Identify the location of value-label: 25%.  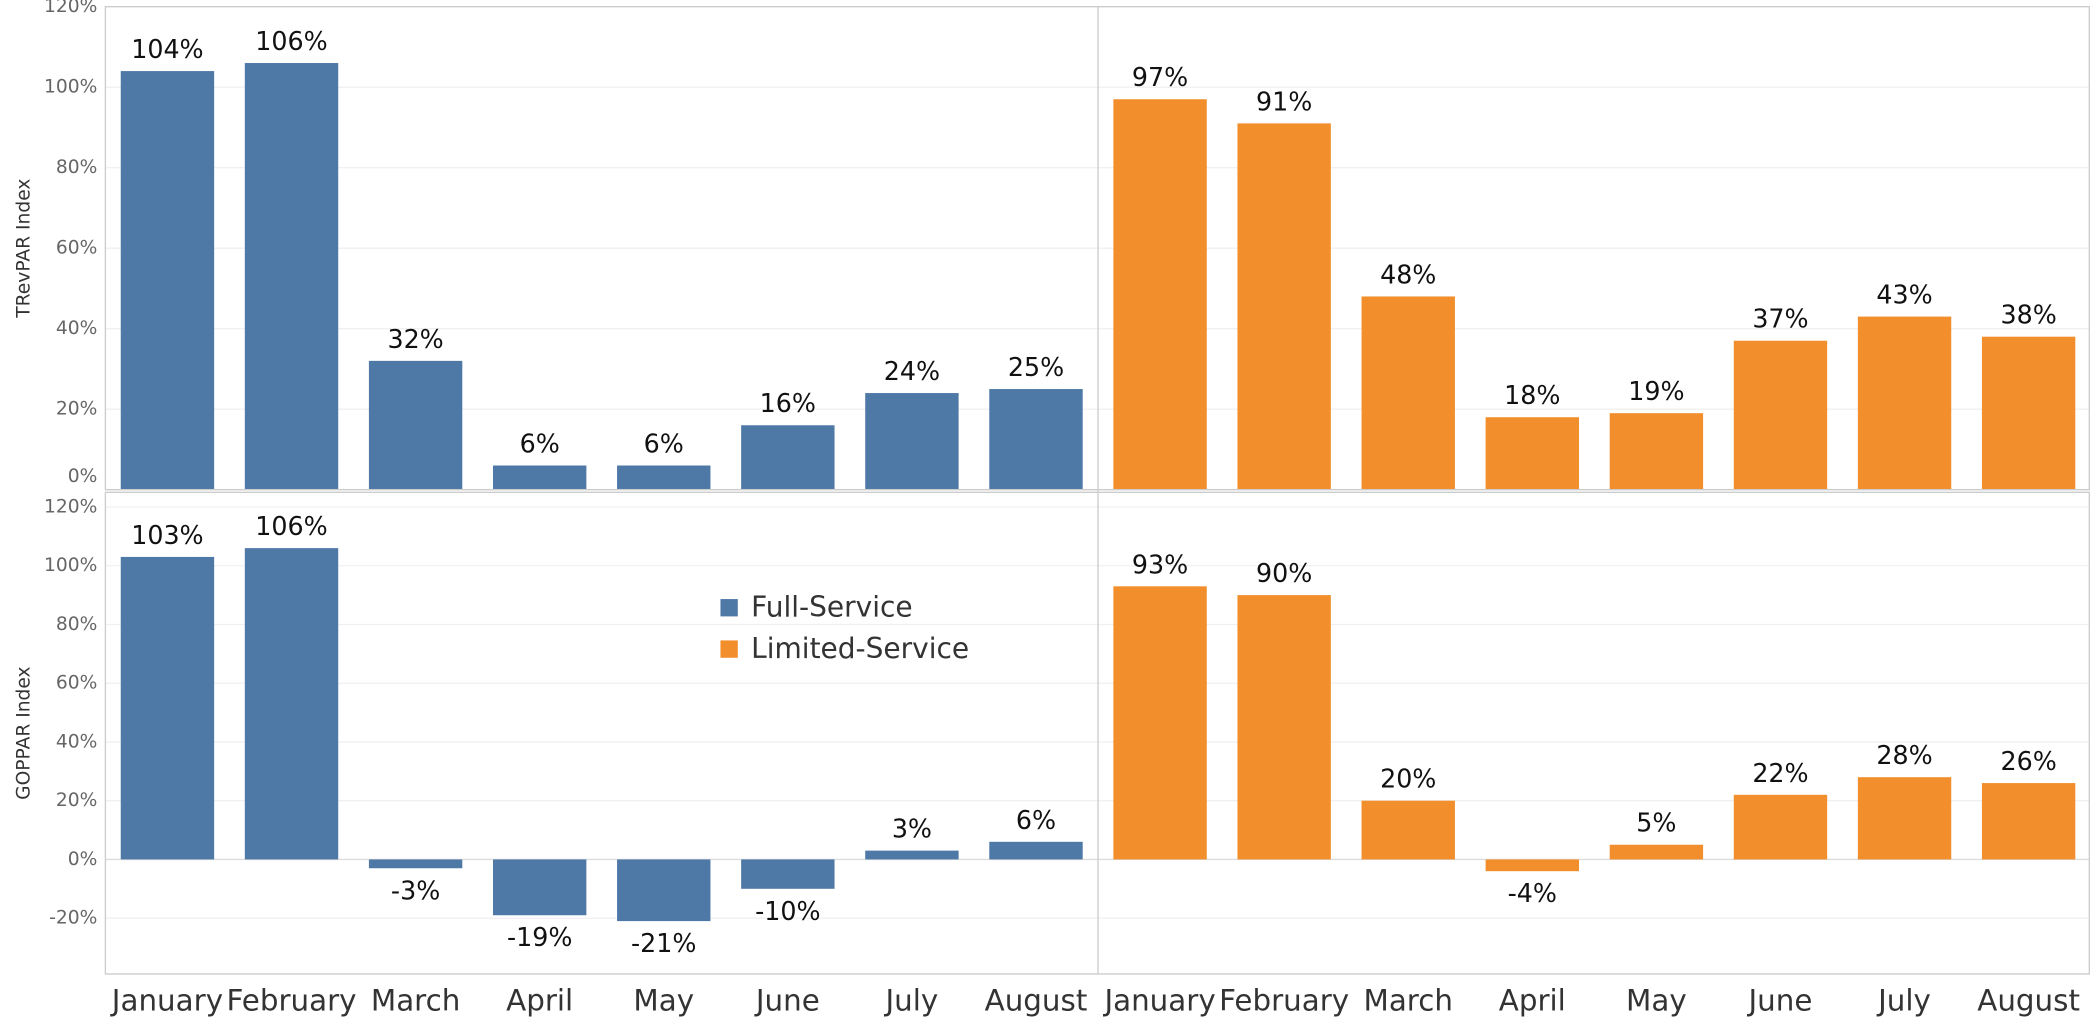
(1036, 367).